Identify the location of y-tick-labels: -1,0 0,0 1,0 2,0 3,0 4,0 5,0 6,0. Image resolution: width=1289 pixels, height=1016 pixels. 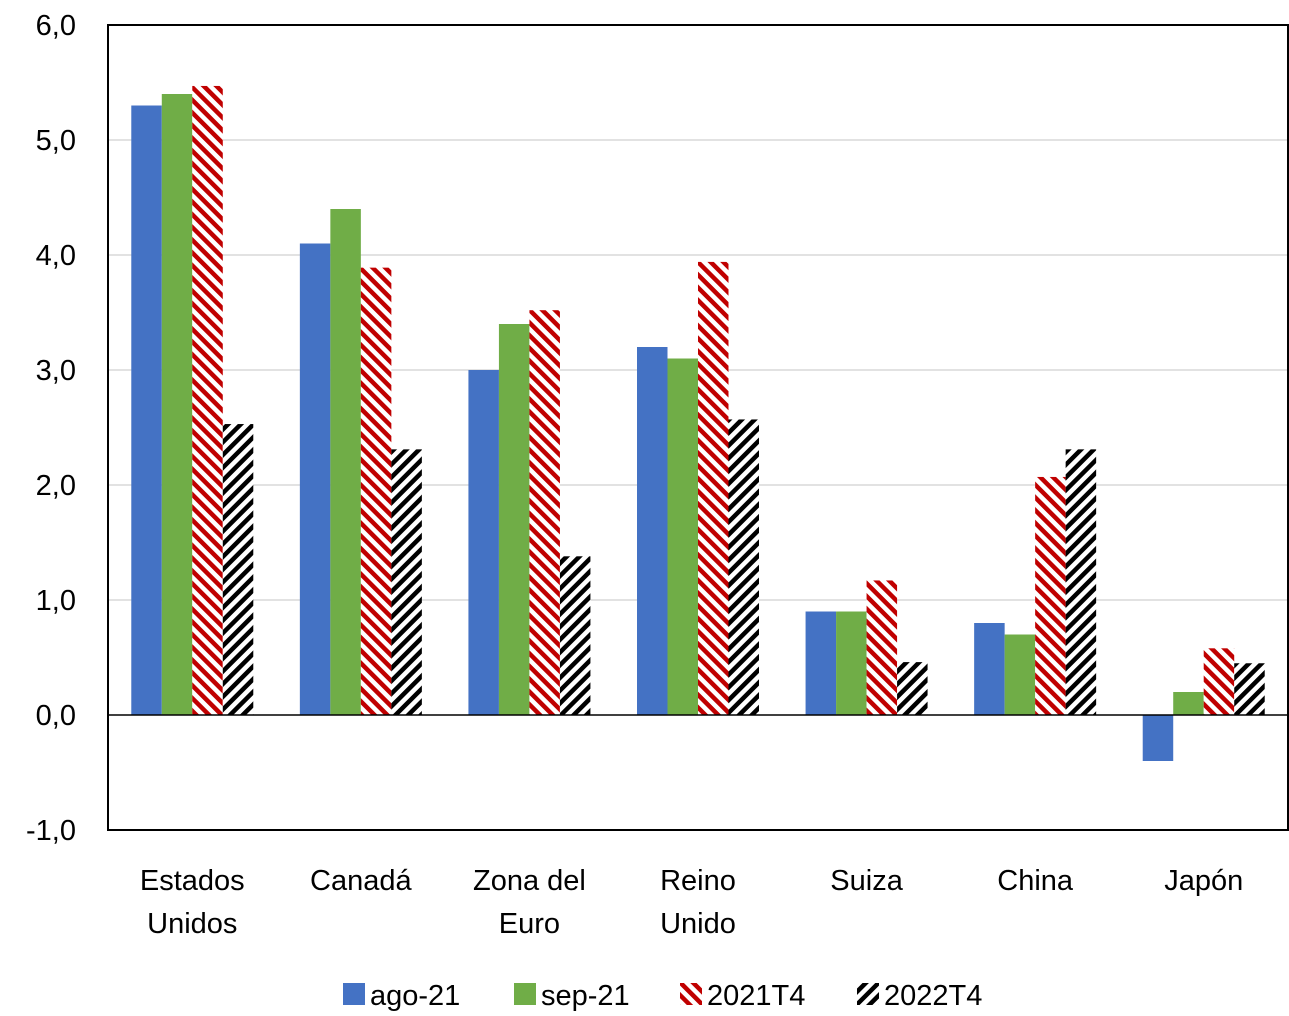
(51, 428).